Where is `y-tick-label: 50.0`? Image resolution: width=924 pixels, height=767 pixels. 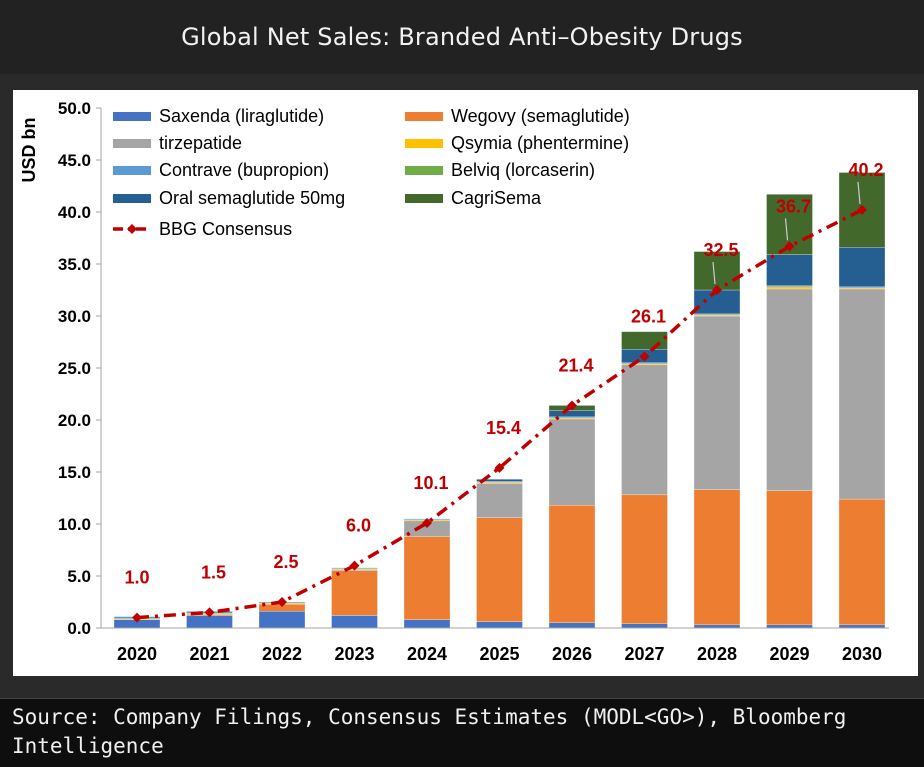 y-tick-label: 50.0 is located at coordinates (74, 108).